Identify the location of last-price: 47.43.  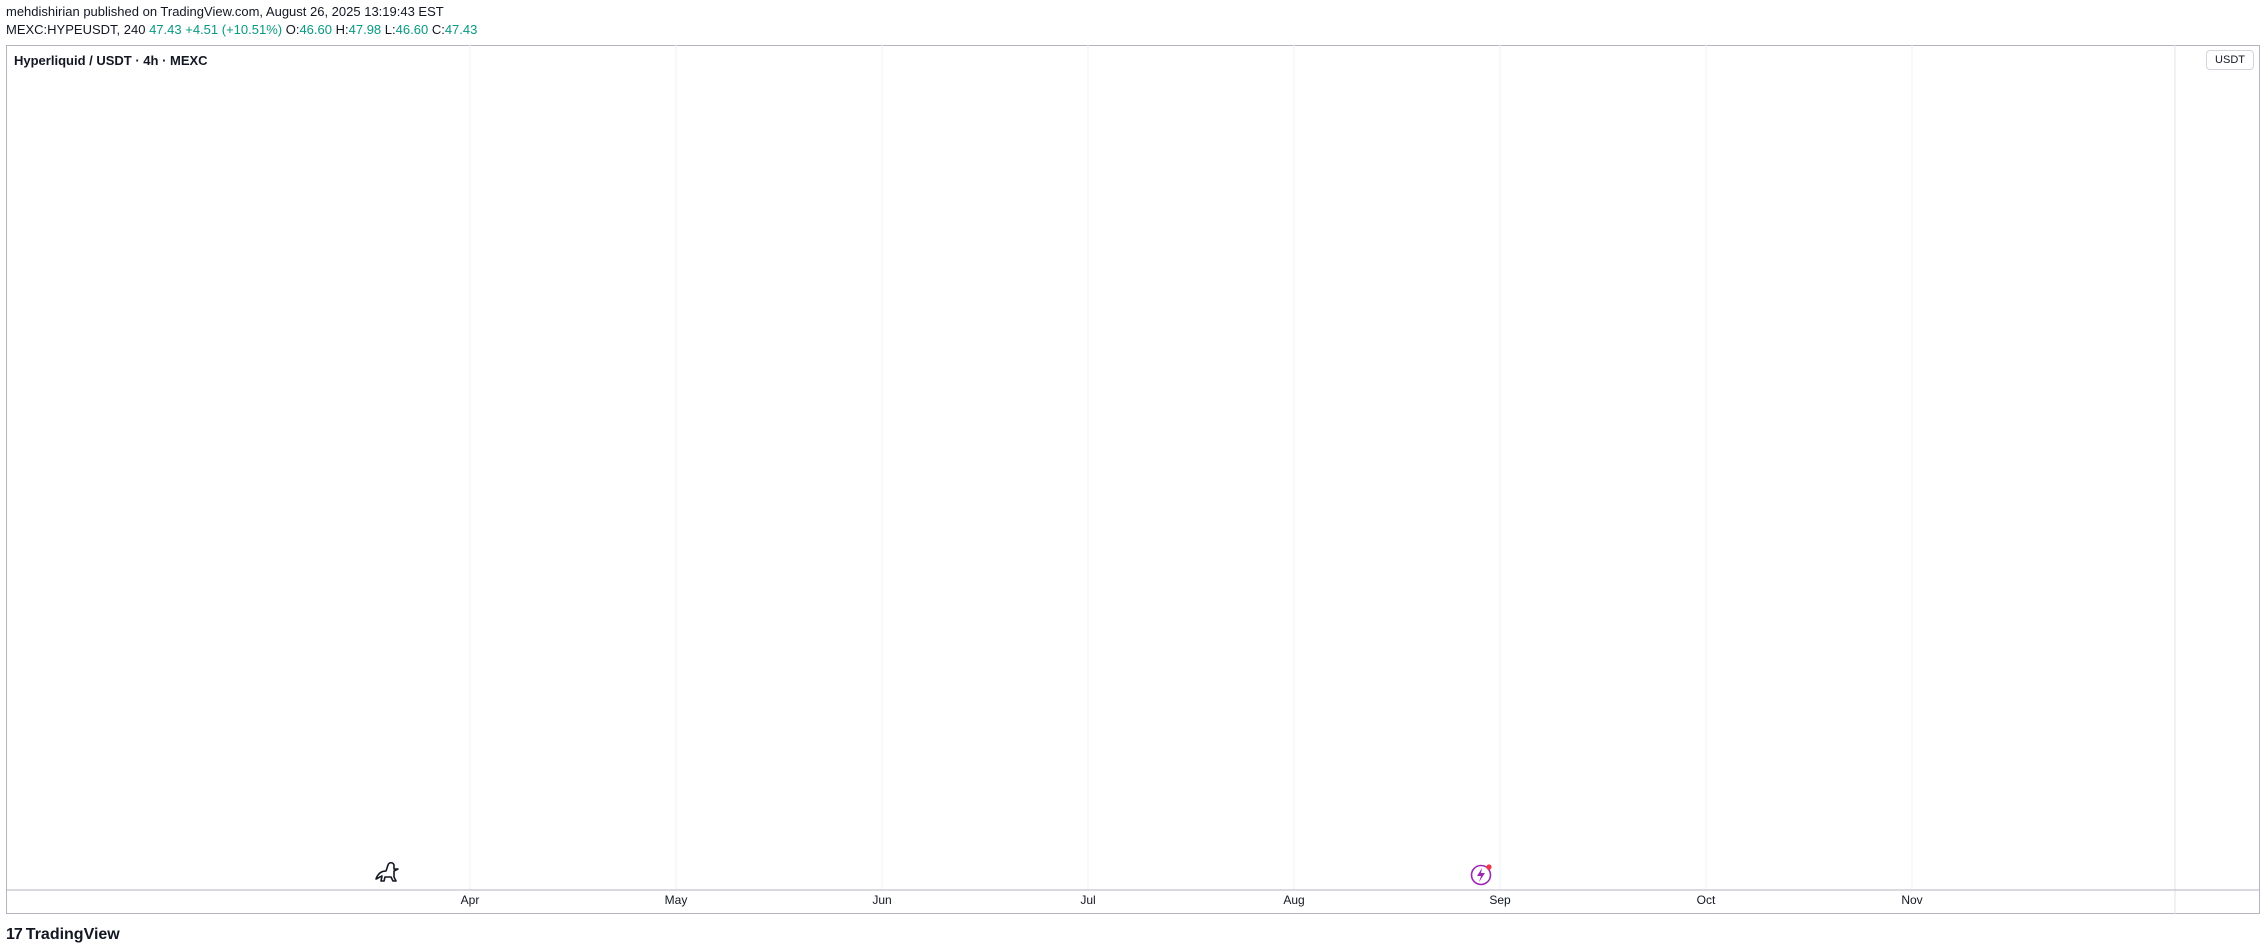
(165, 29).